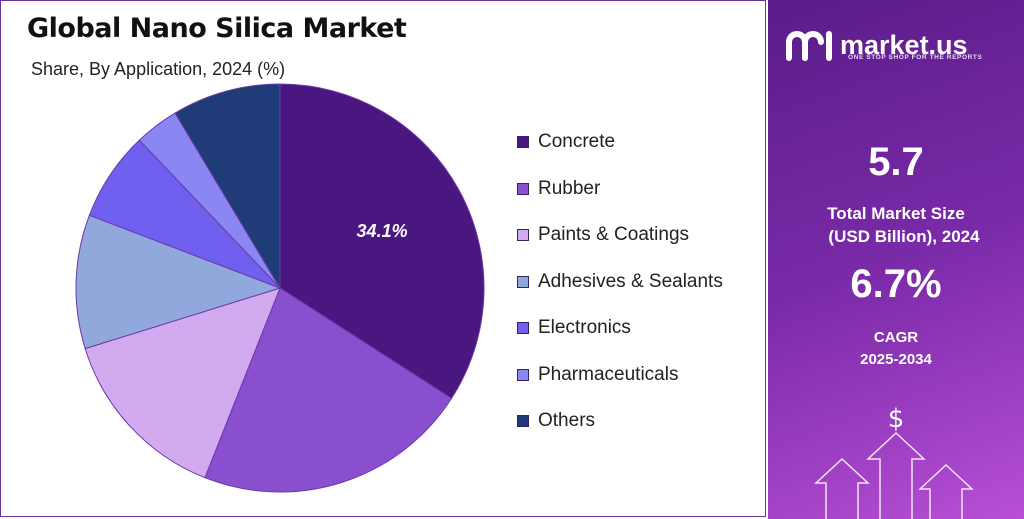  I want to click on legend-item-pharmaceuticals: Pharmaceuticals, so click(620, 375).